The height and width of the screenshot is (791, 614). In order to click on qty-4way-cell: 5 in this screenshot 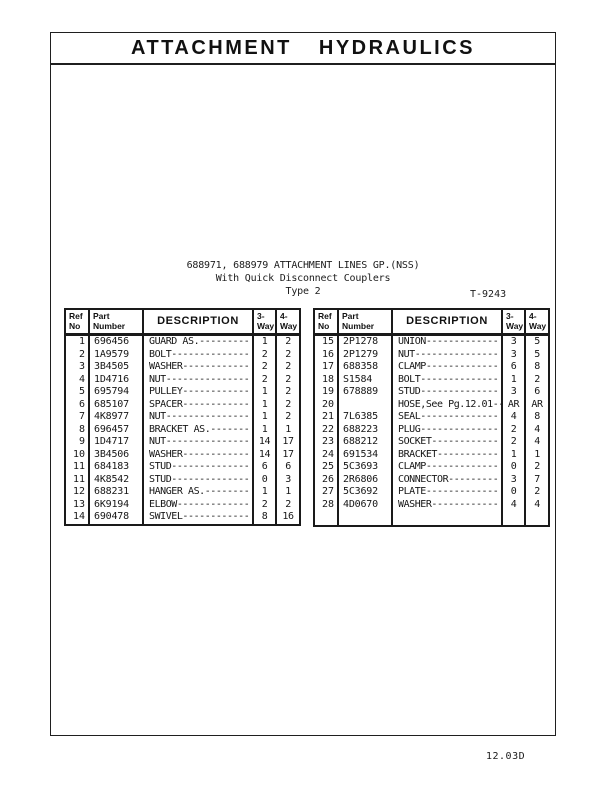, I will do `click(537, 354)`.